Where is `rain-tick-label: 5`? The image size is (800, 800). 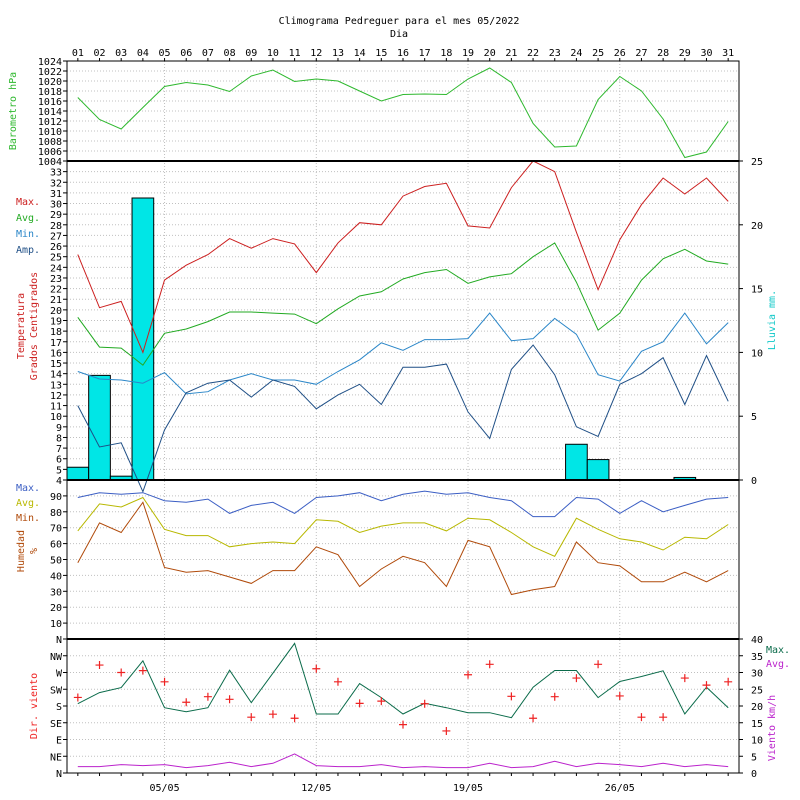 rain-tick-label: 5 is located at coordinates (754, 417).